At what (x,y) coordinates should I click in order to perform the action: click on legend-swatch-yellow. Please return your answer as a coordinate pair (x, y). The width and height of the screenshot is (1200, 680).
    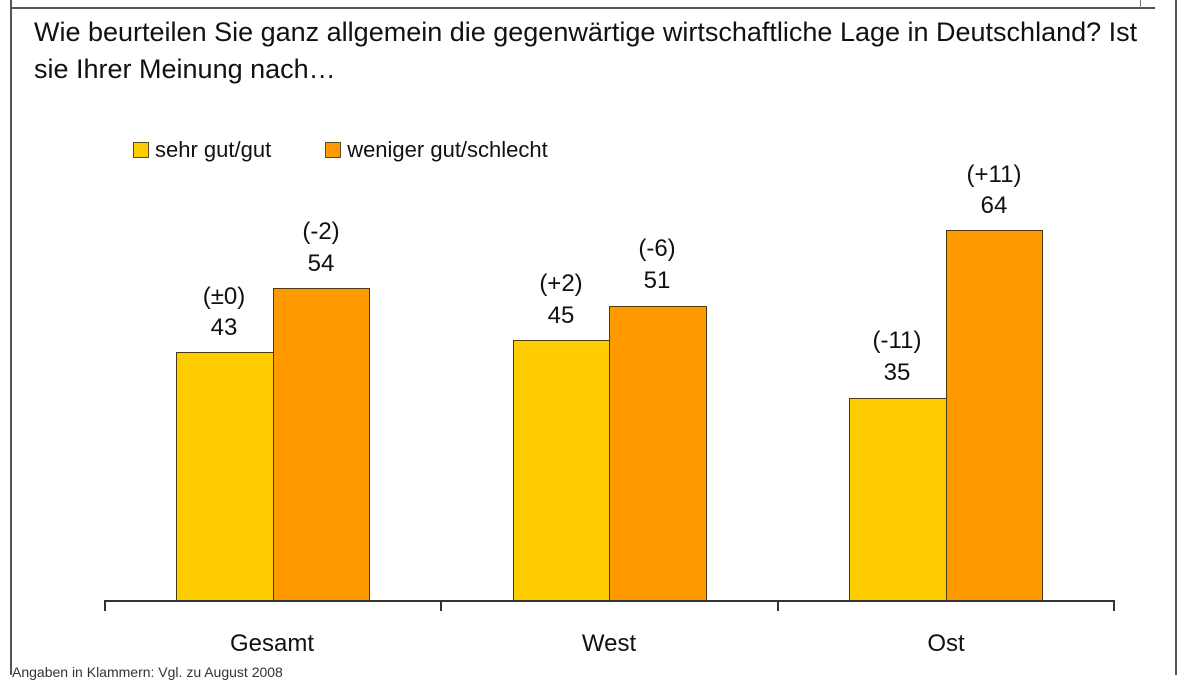
    Looking at the image, I should click on (141, 150).